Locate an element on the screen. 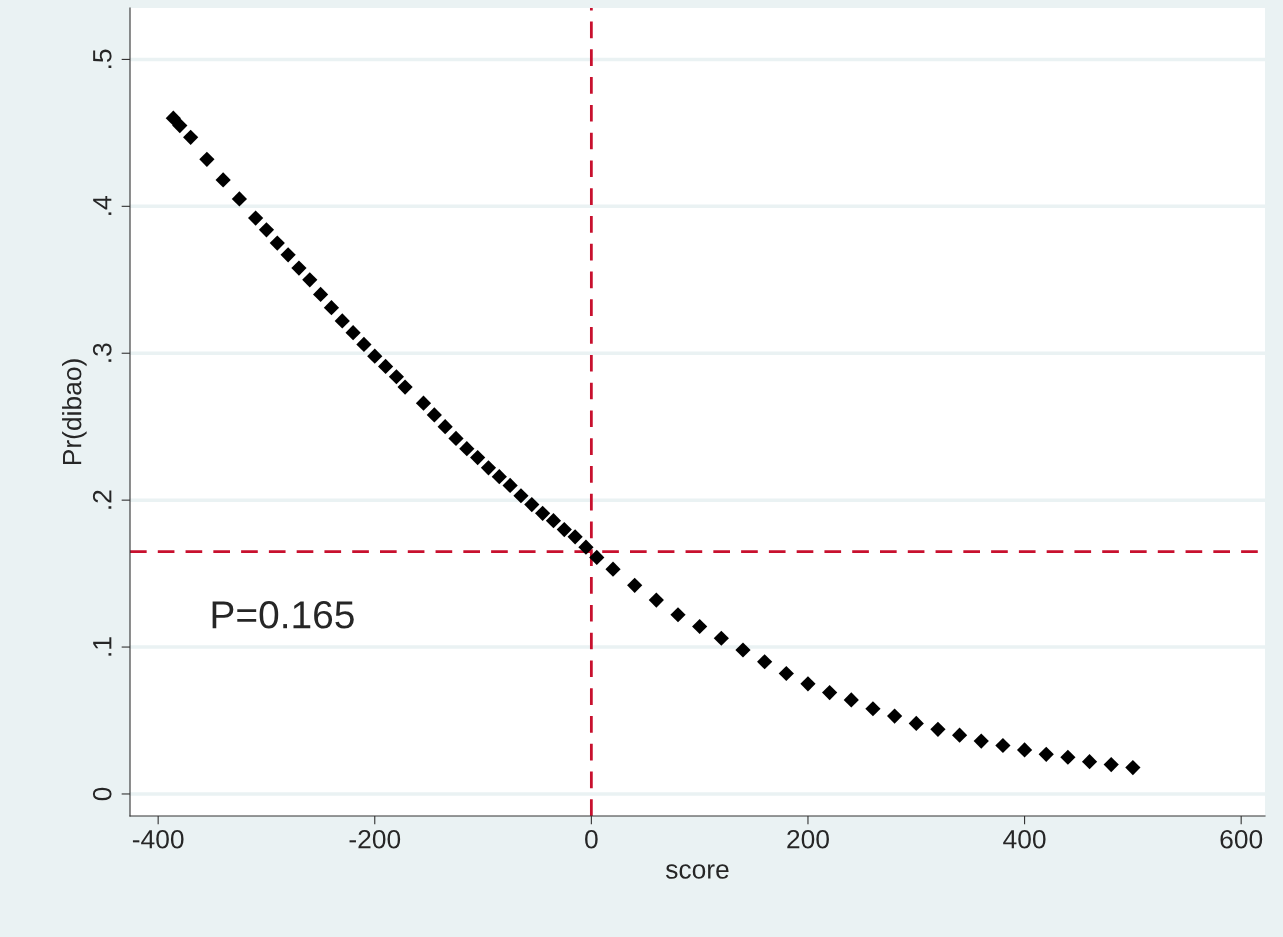  x-tick-label: -200 is located at coordinates (375, 839).